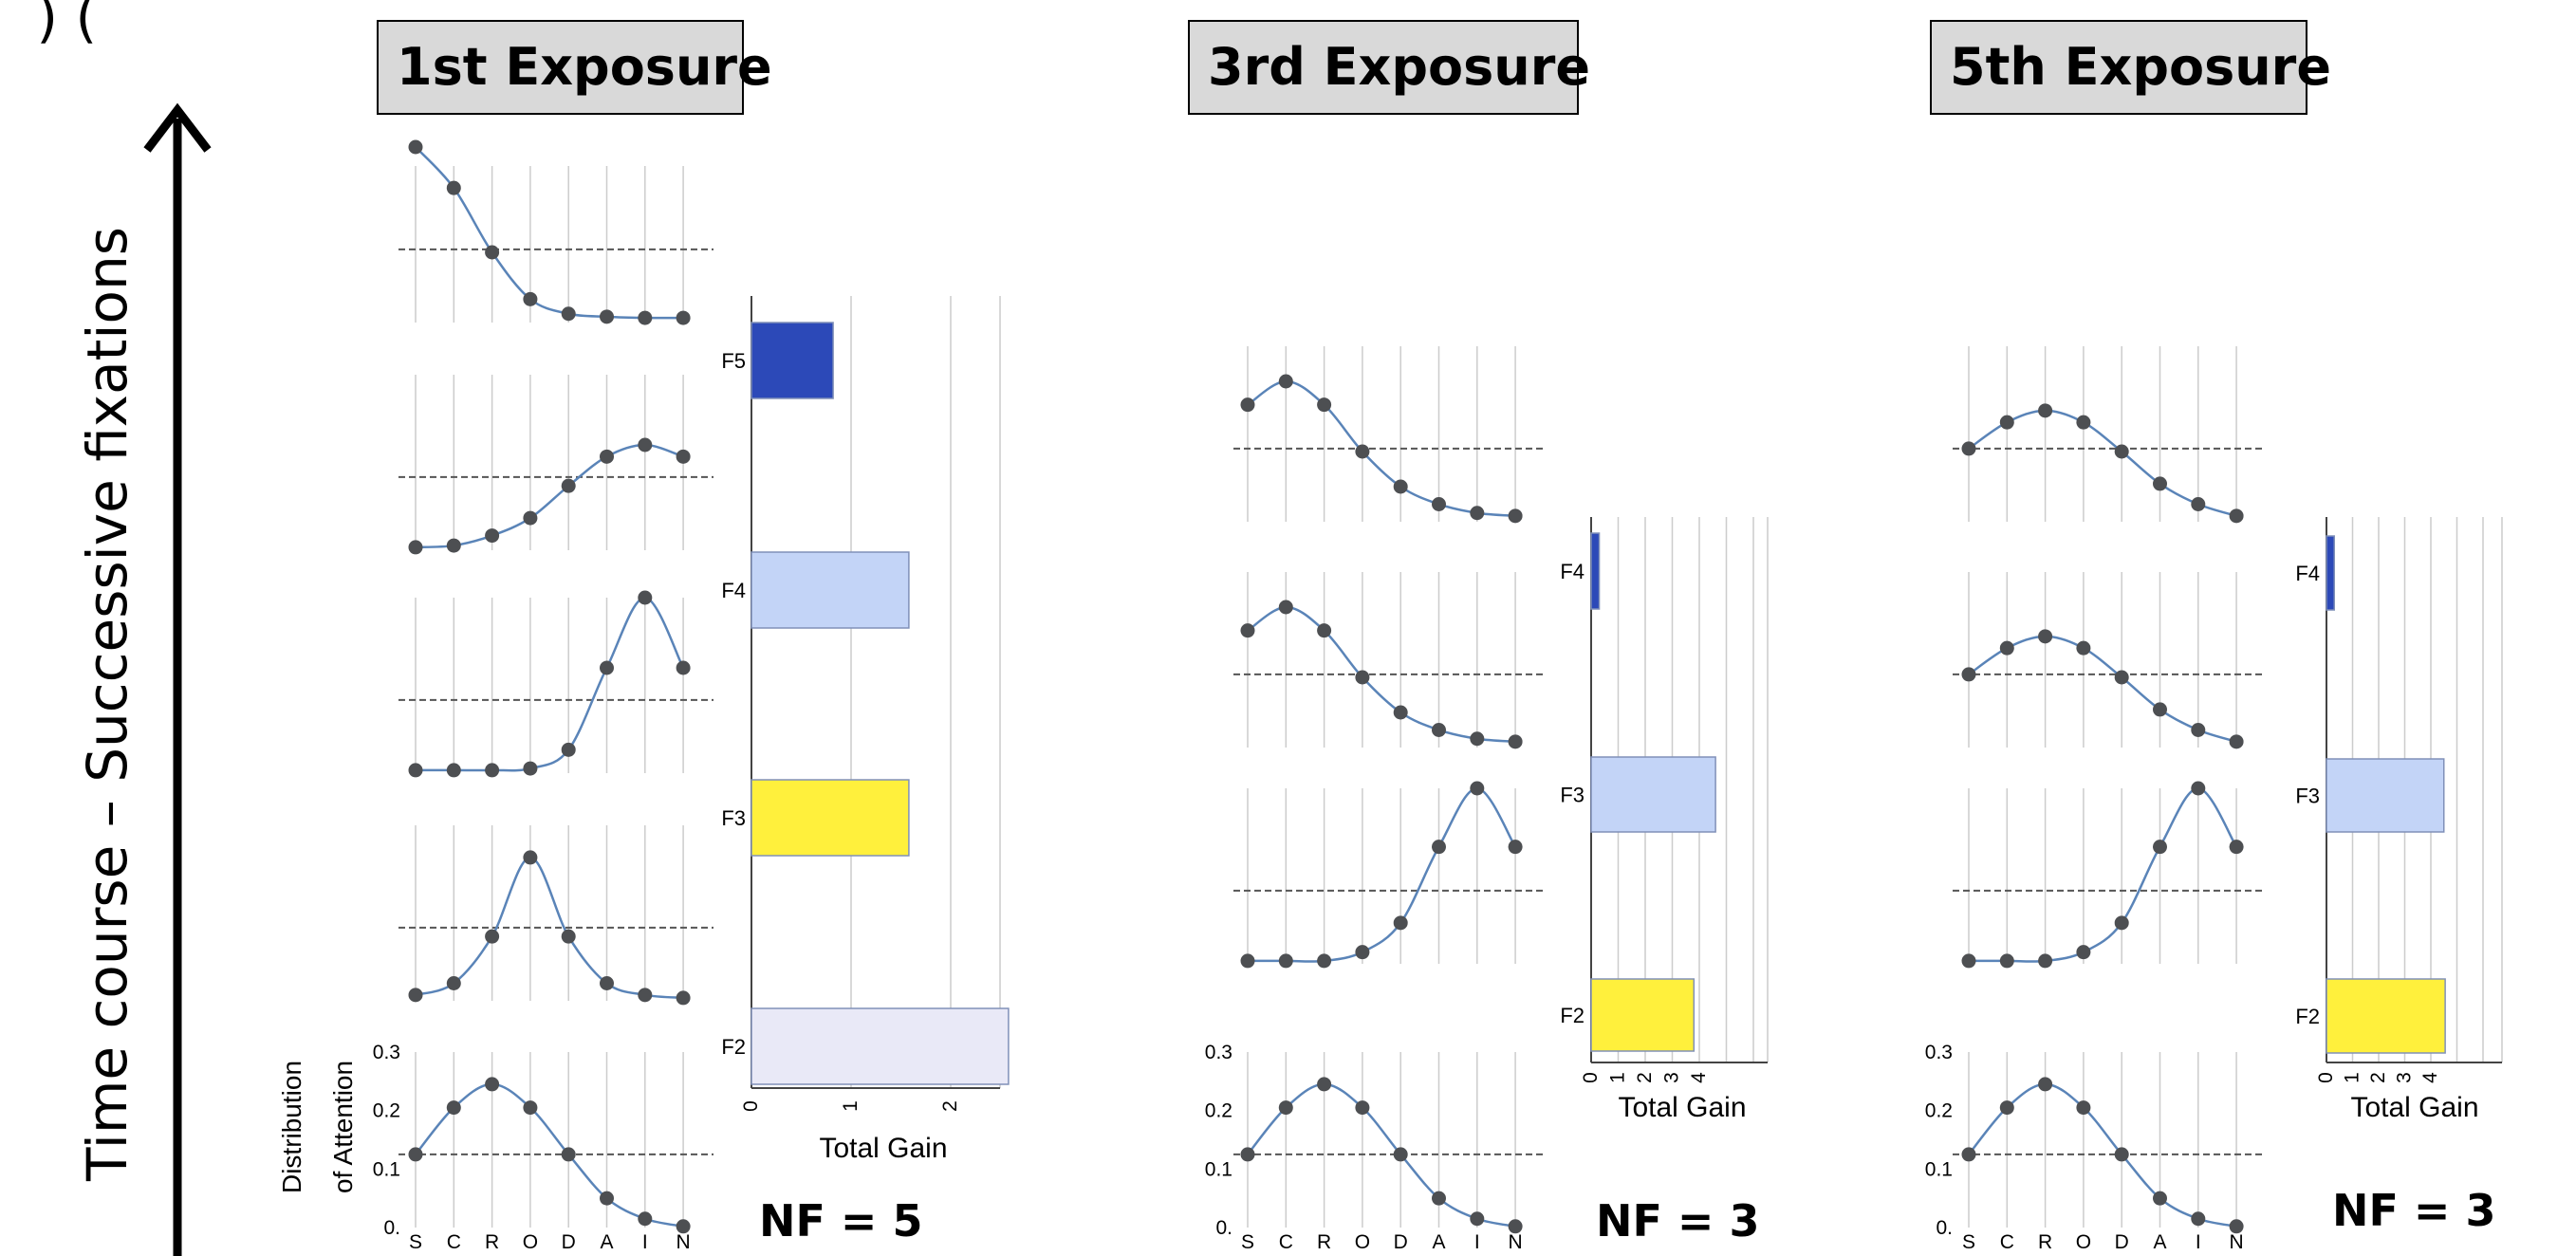 Image resolution: width=2576 pixels, height=1256 pixels. I want to click on y-axis-label-line2: of Attention, so click(343, 1127).